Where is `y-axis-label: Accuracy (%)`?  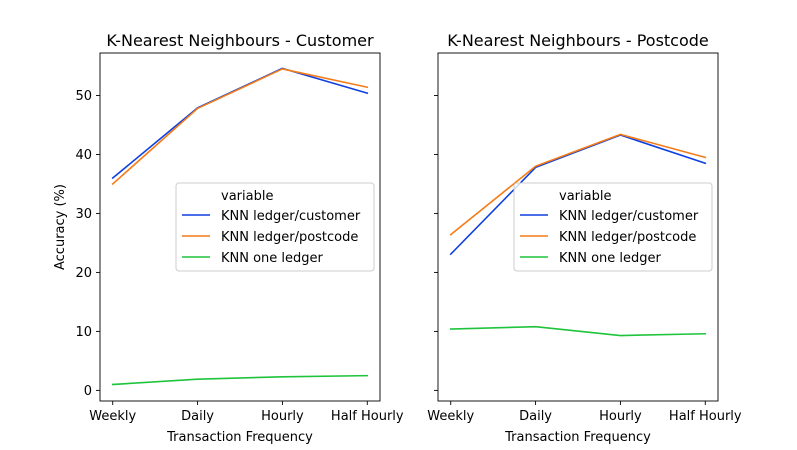
y-axis-label: Accuracy (%) is located at coordinates (60, 227).